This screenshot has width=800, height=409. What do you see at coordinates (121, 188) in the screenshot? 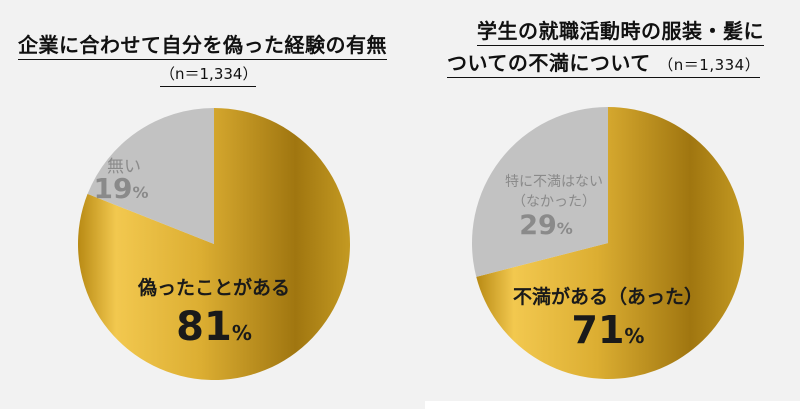
I see `pie-1-value-none: 19%` at bounding box center [121, 188].